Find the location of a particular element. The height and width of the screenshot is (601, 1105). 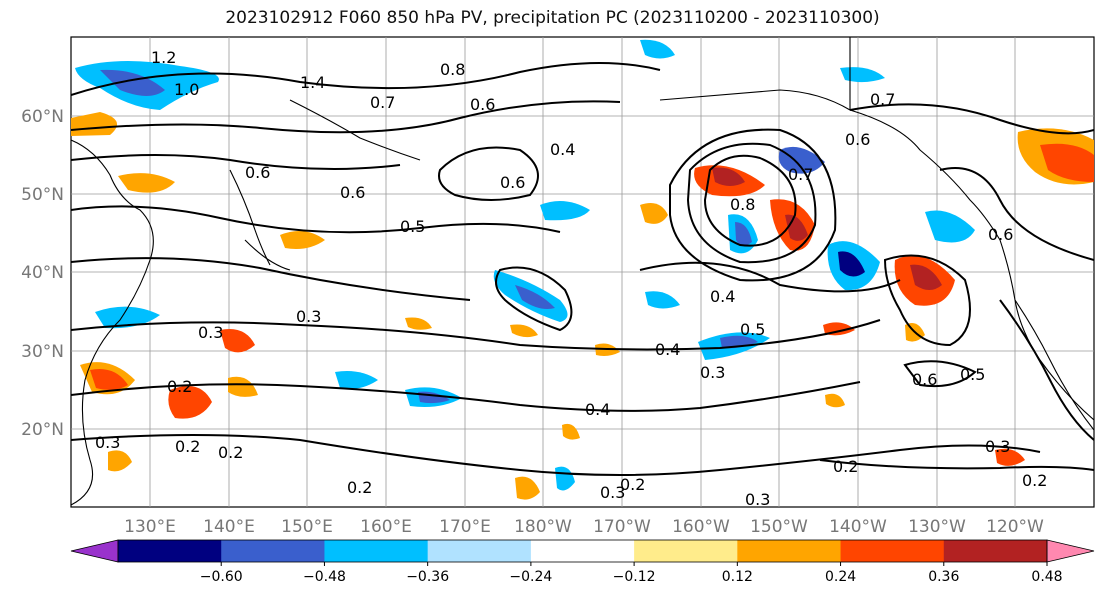

svg-text: 170°W is located at coordinates (622, 527).